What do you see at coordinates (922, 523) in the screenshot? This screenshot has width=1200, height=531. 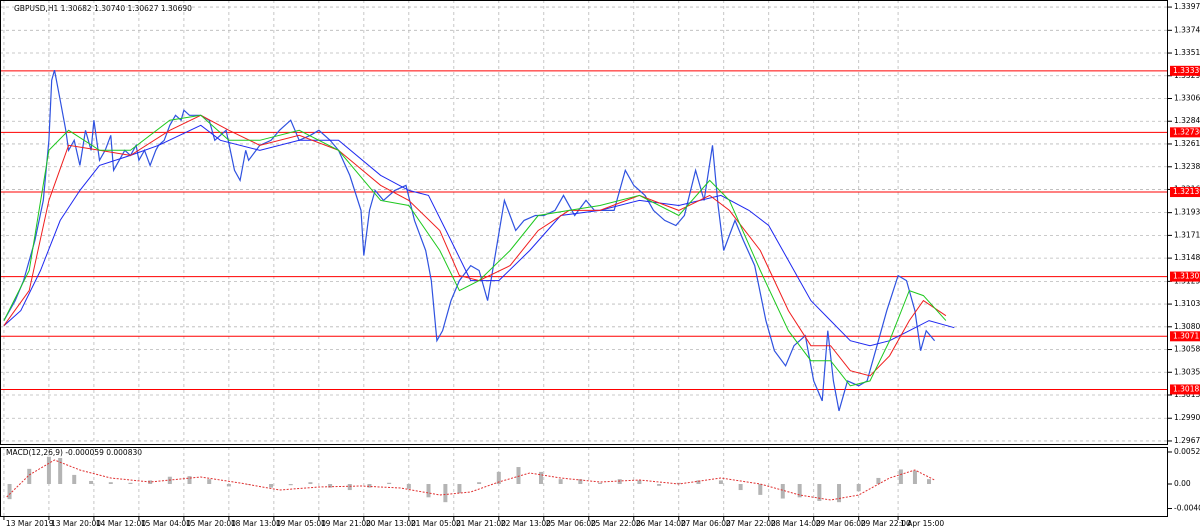 I see `x-tick-label: 1 Apr 15:00` at bounding box center [922, 523].